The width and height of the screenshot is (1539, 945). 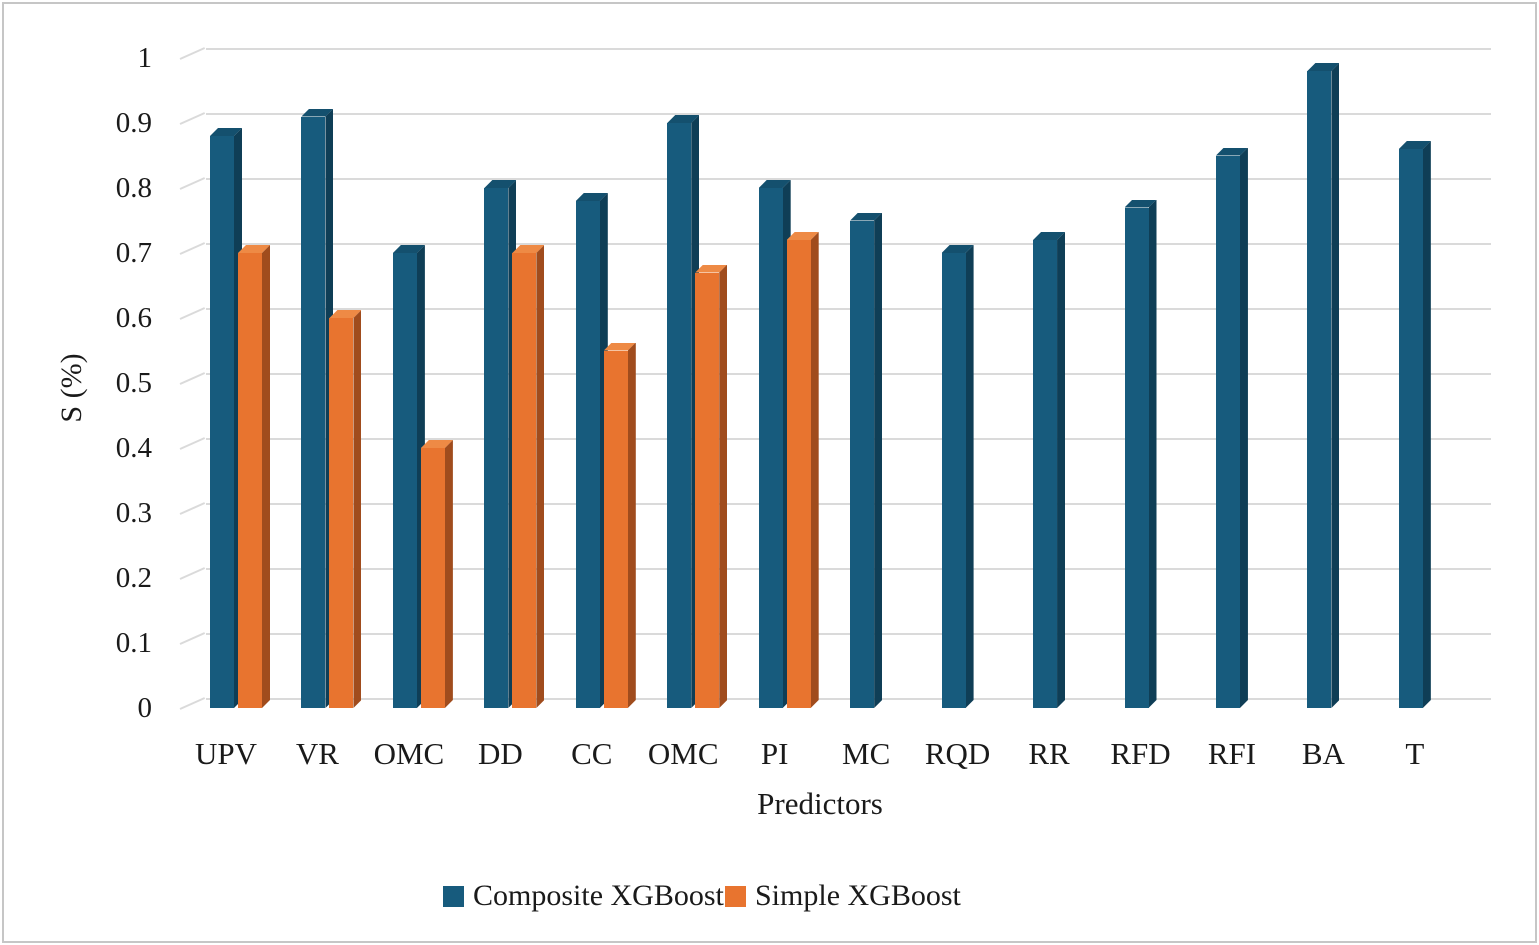 What do you see at coordinates (500, 753) in the screenshot?
I see `x-tick-label-dd-3: DD` at bounding box center [500, 753].